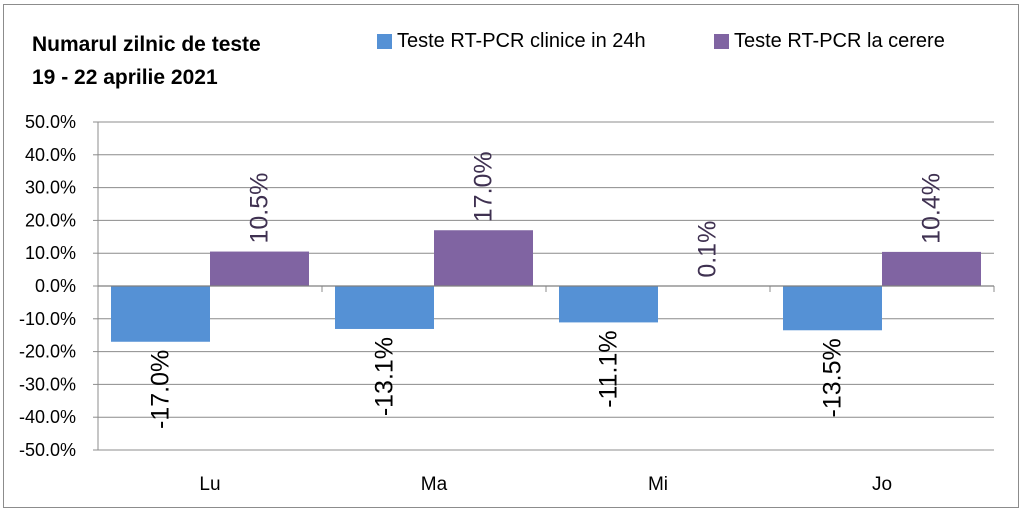 This screenshot has height=512, width=1024. Describe the element at coordinates (434, 484) in the screenshot. I see `x-category-label: Ma` at that location.